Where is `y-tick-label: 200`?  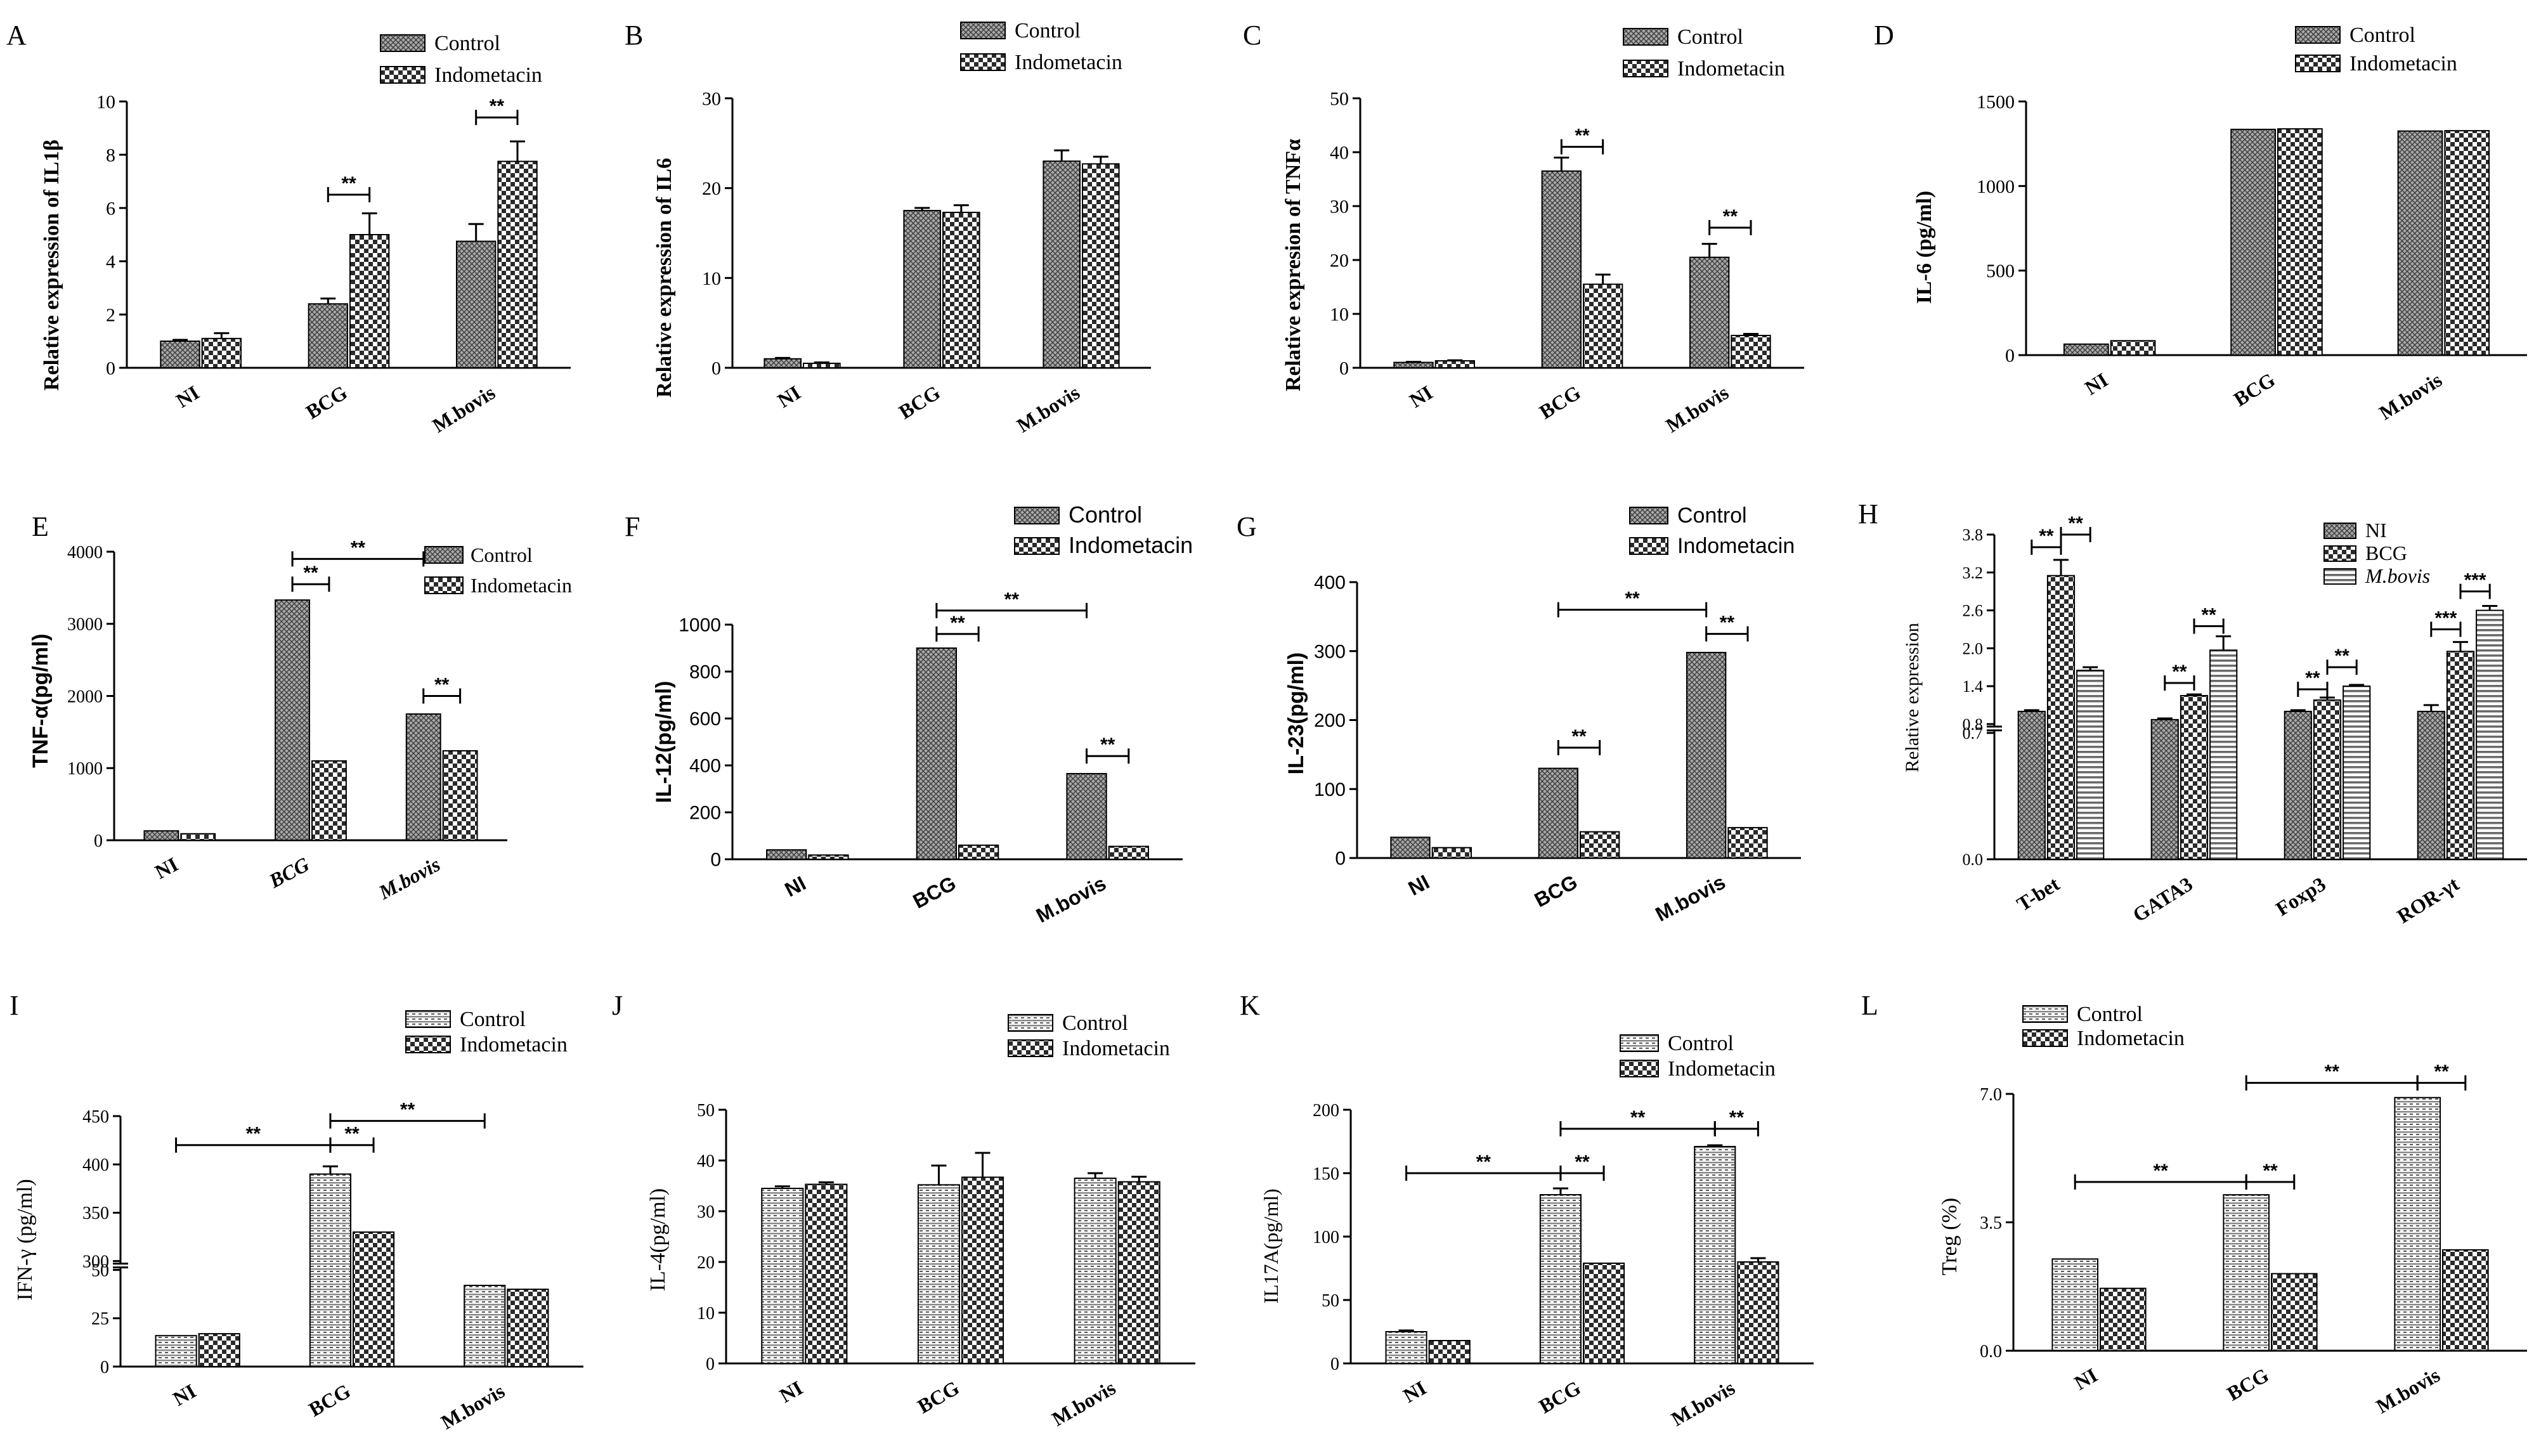
y-tick-label: 200 is located at coordinates (705, 813).